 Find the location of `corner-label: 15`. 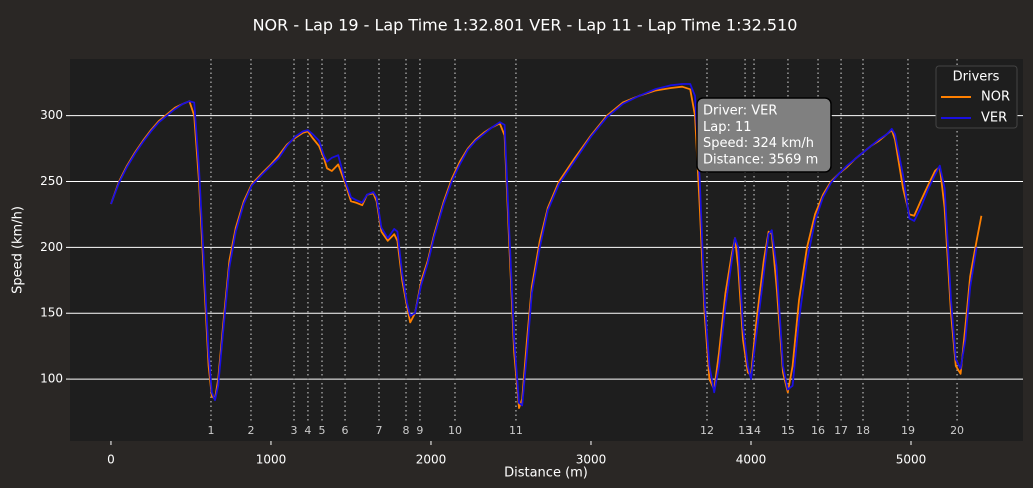

corner-label: 15 is located at coordinates (788, 430).